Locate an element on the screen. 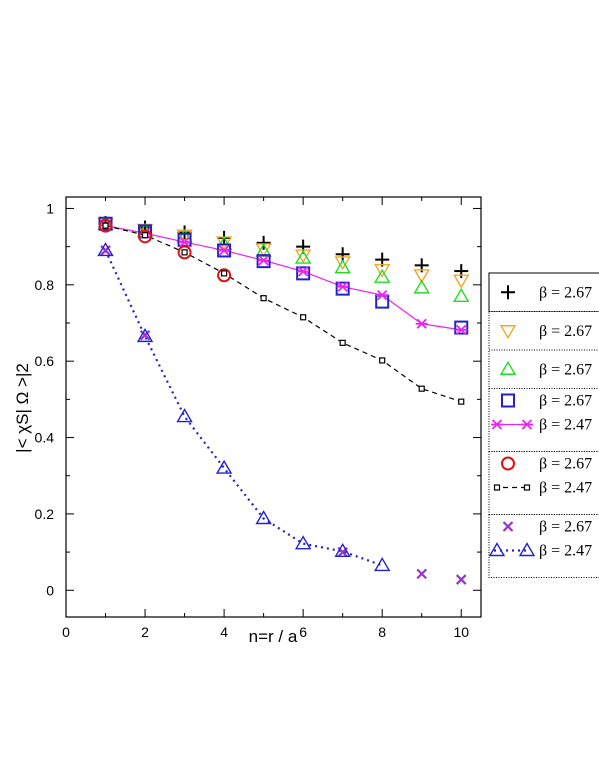 This screenshot has width=599, height=776. x-tick-label: 2 is located at coordinates (145, 632).